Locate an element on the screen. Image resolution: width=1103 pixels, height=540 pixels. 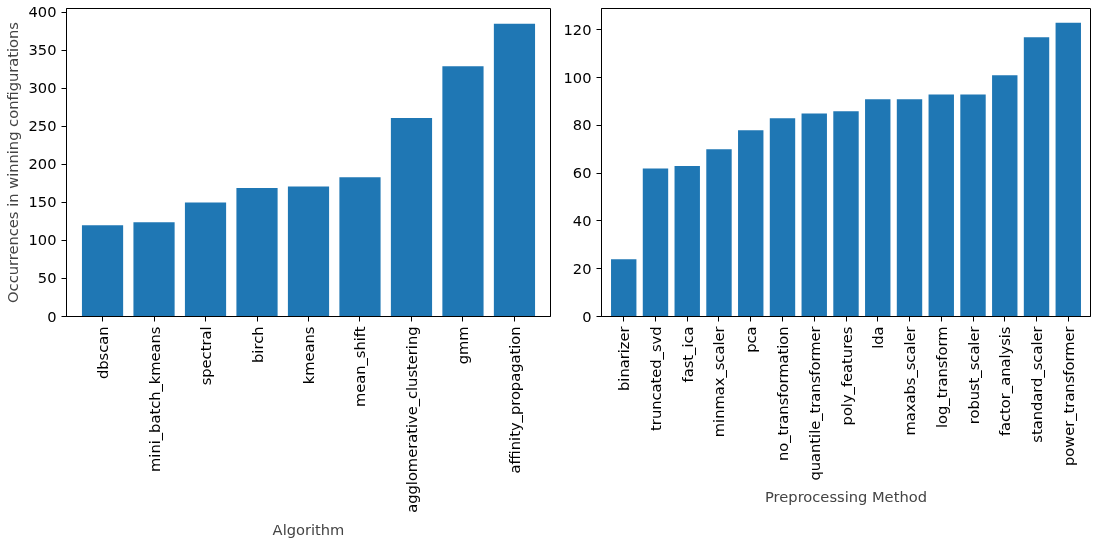
x-tick-label: power_transformer is located at coordinates (1068, 396).